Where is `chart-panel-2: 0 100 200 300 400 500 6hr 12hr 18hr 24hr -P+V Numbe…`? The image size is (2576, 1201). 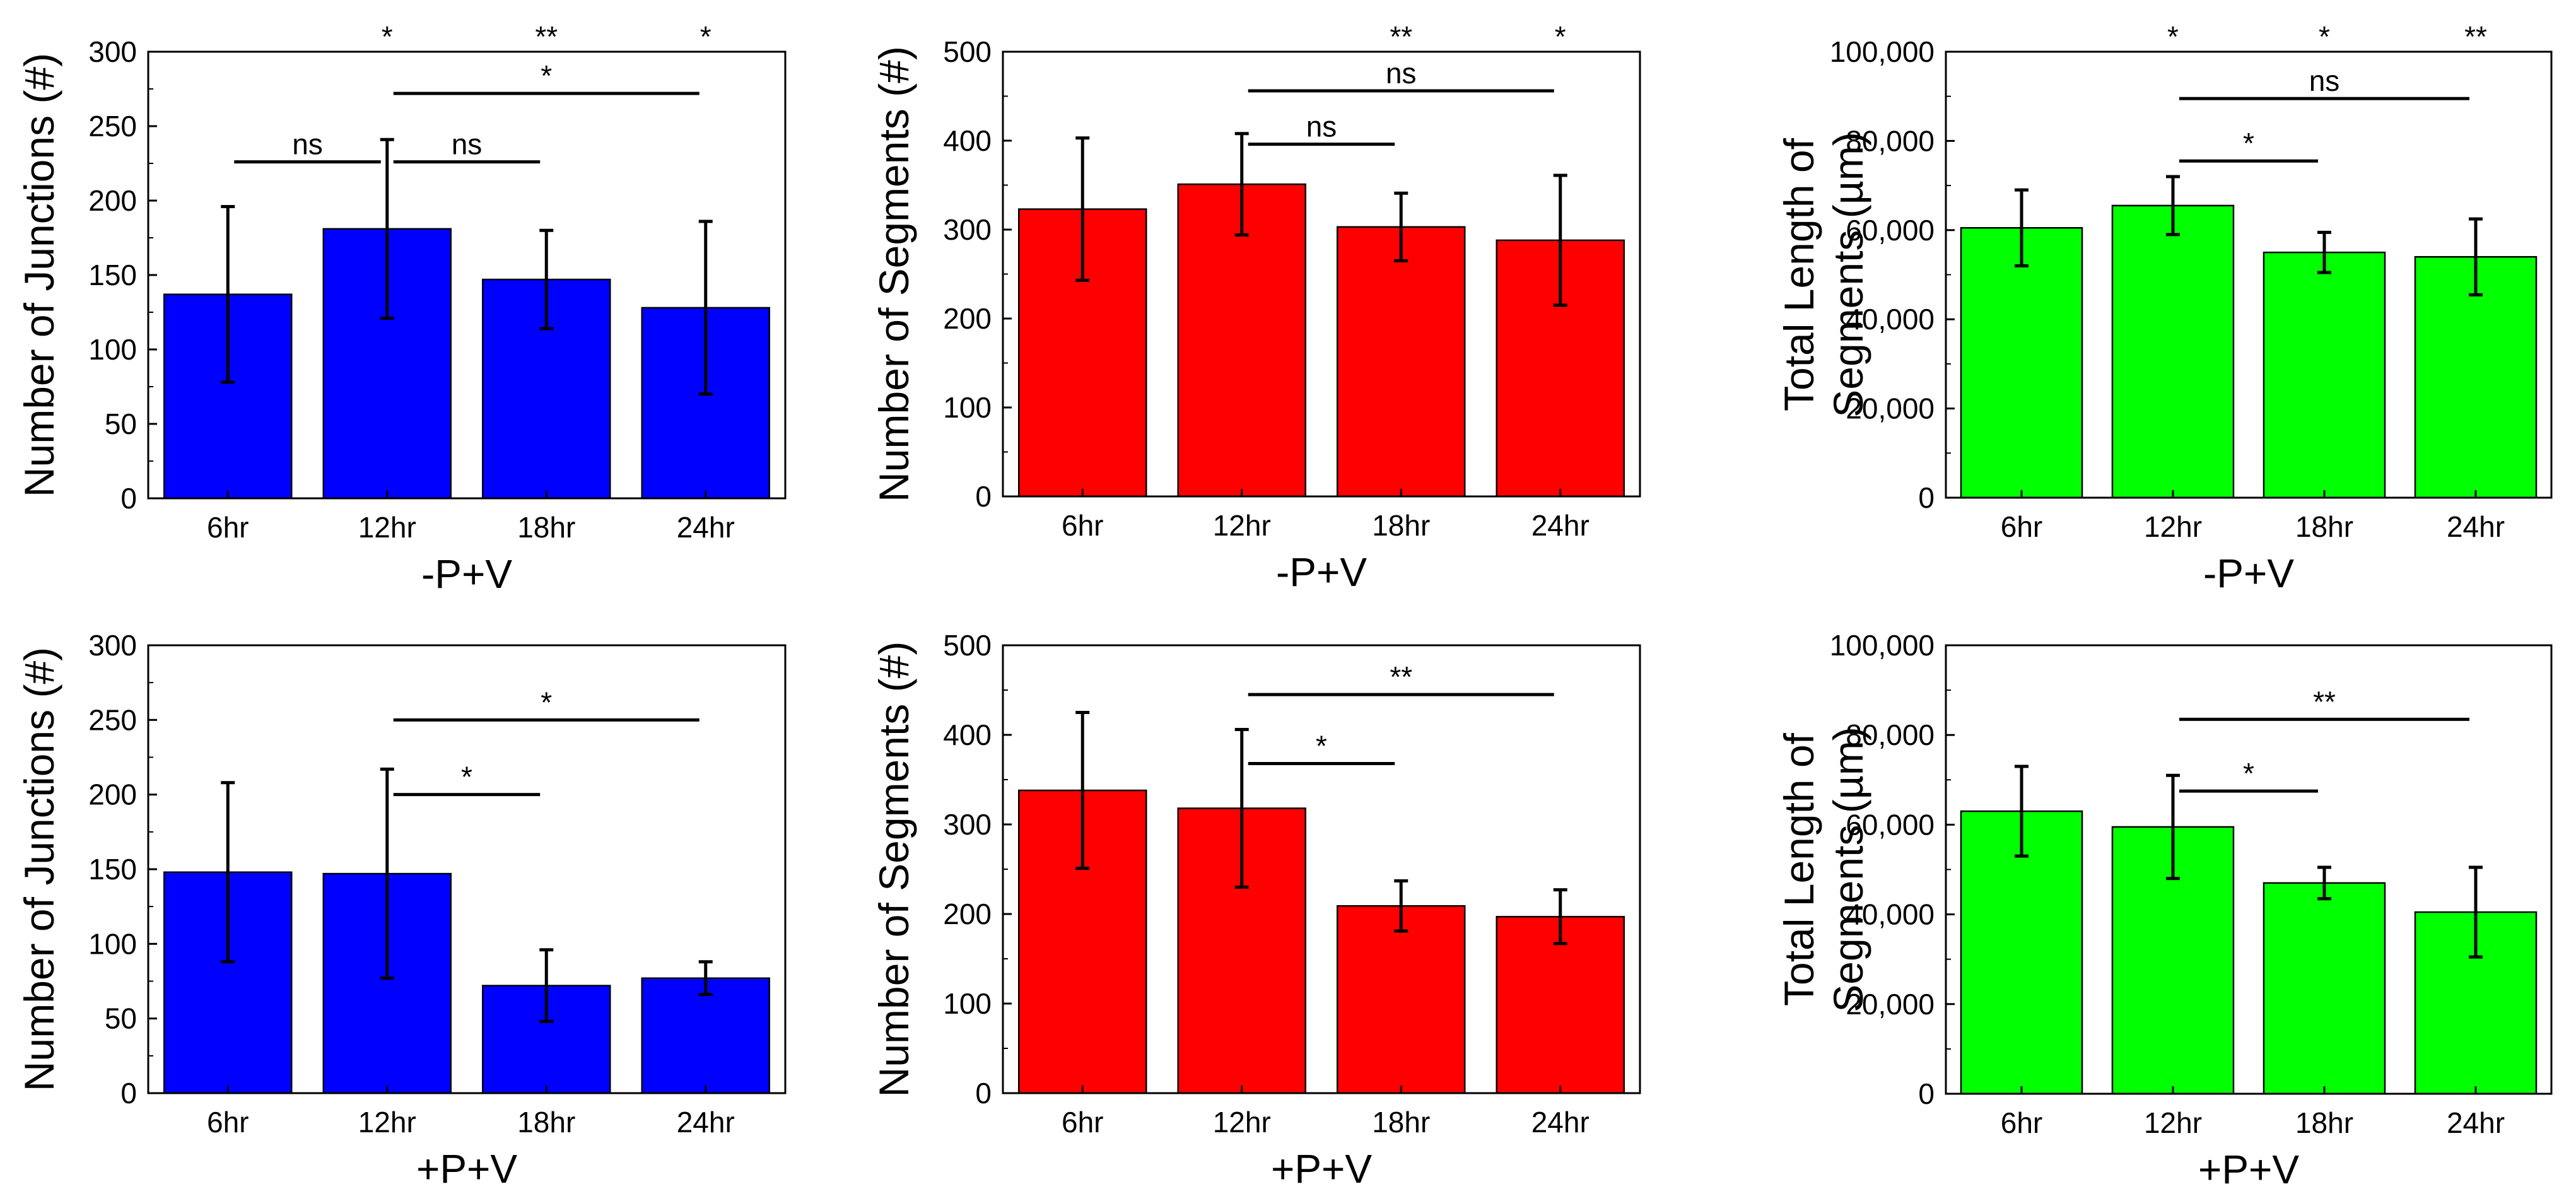
chart-panel-2: 0 100 200 300 400 500 6hr 12hr 18hr 24hr -P+V Numbe… is located at coordinates (1255, 307).